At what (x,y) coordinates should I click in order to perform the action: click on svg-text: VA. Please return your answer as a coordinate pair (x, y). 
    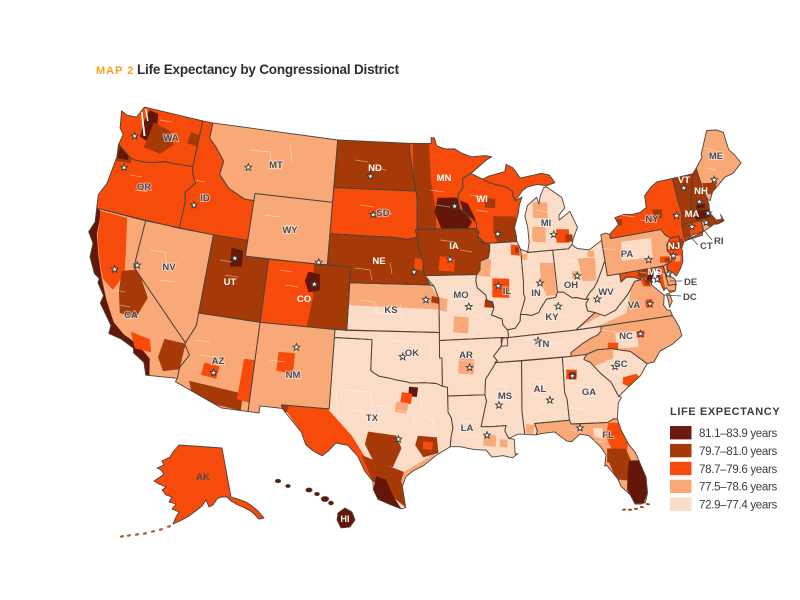
    Looking at the image, I should click on (634, 305).